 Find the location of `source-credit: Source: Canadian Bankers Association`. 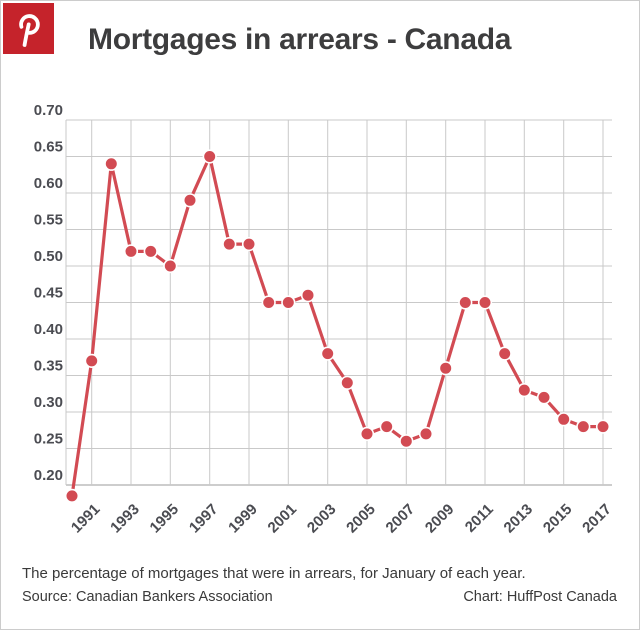

source-credit: Source: Canadian Bankers Association is located at coordinates (147, 597).